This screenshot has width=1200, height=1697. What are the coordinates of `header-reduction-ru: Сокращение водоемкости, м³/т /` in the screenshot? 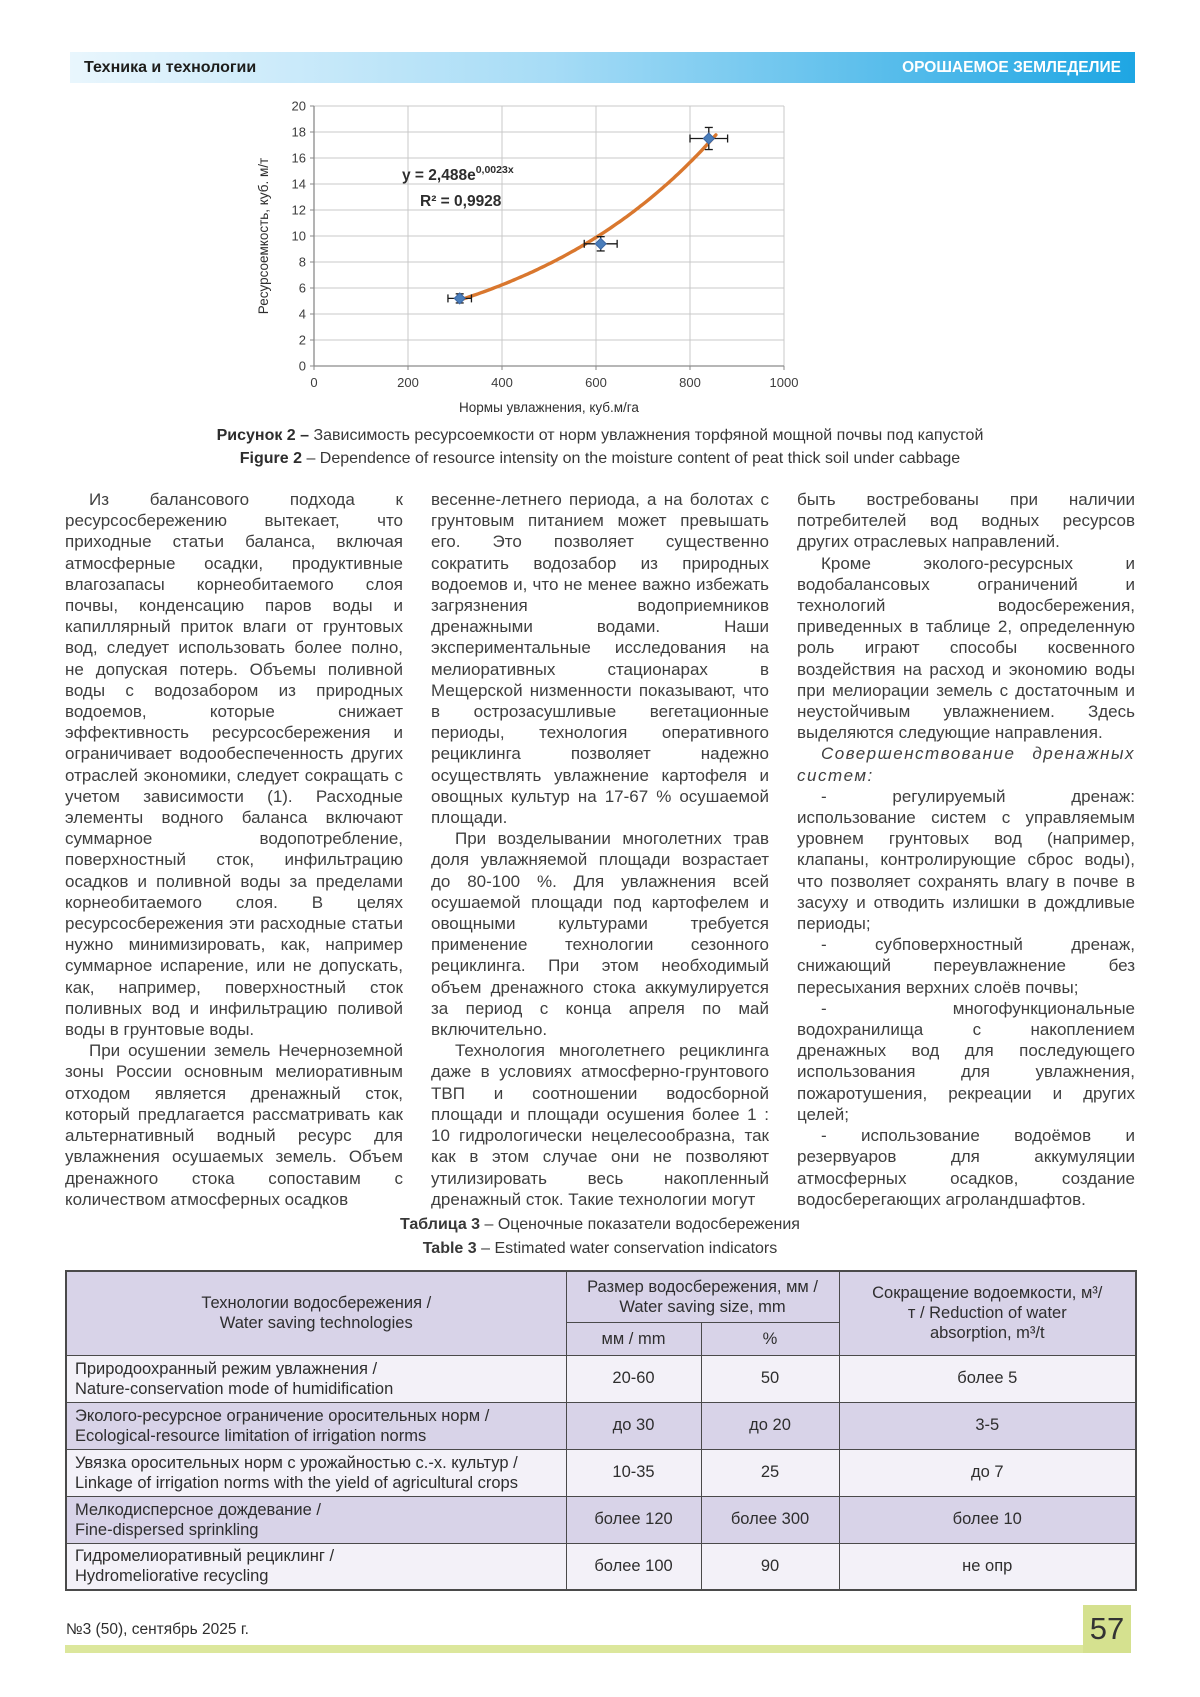 It's located at (987, 1303).